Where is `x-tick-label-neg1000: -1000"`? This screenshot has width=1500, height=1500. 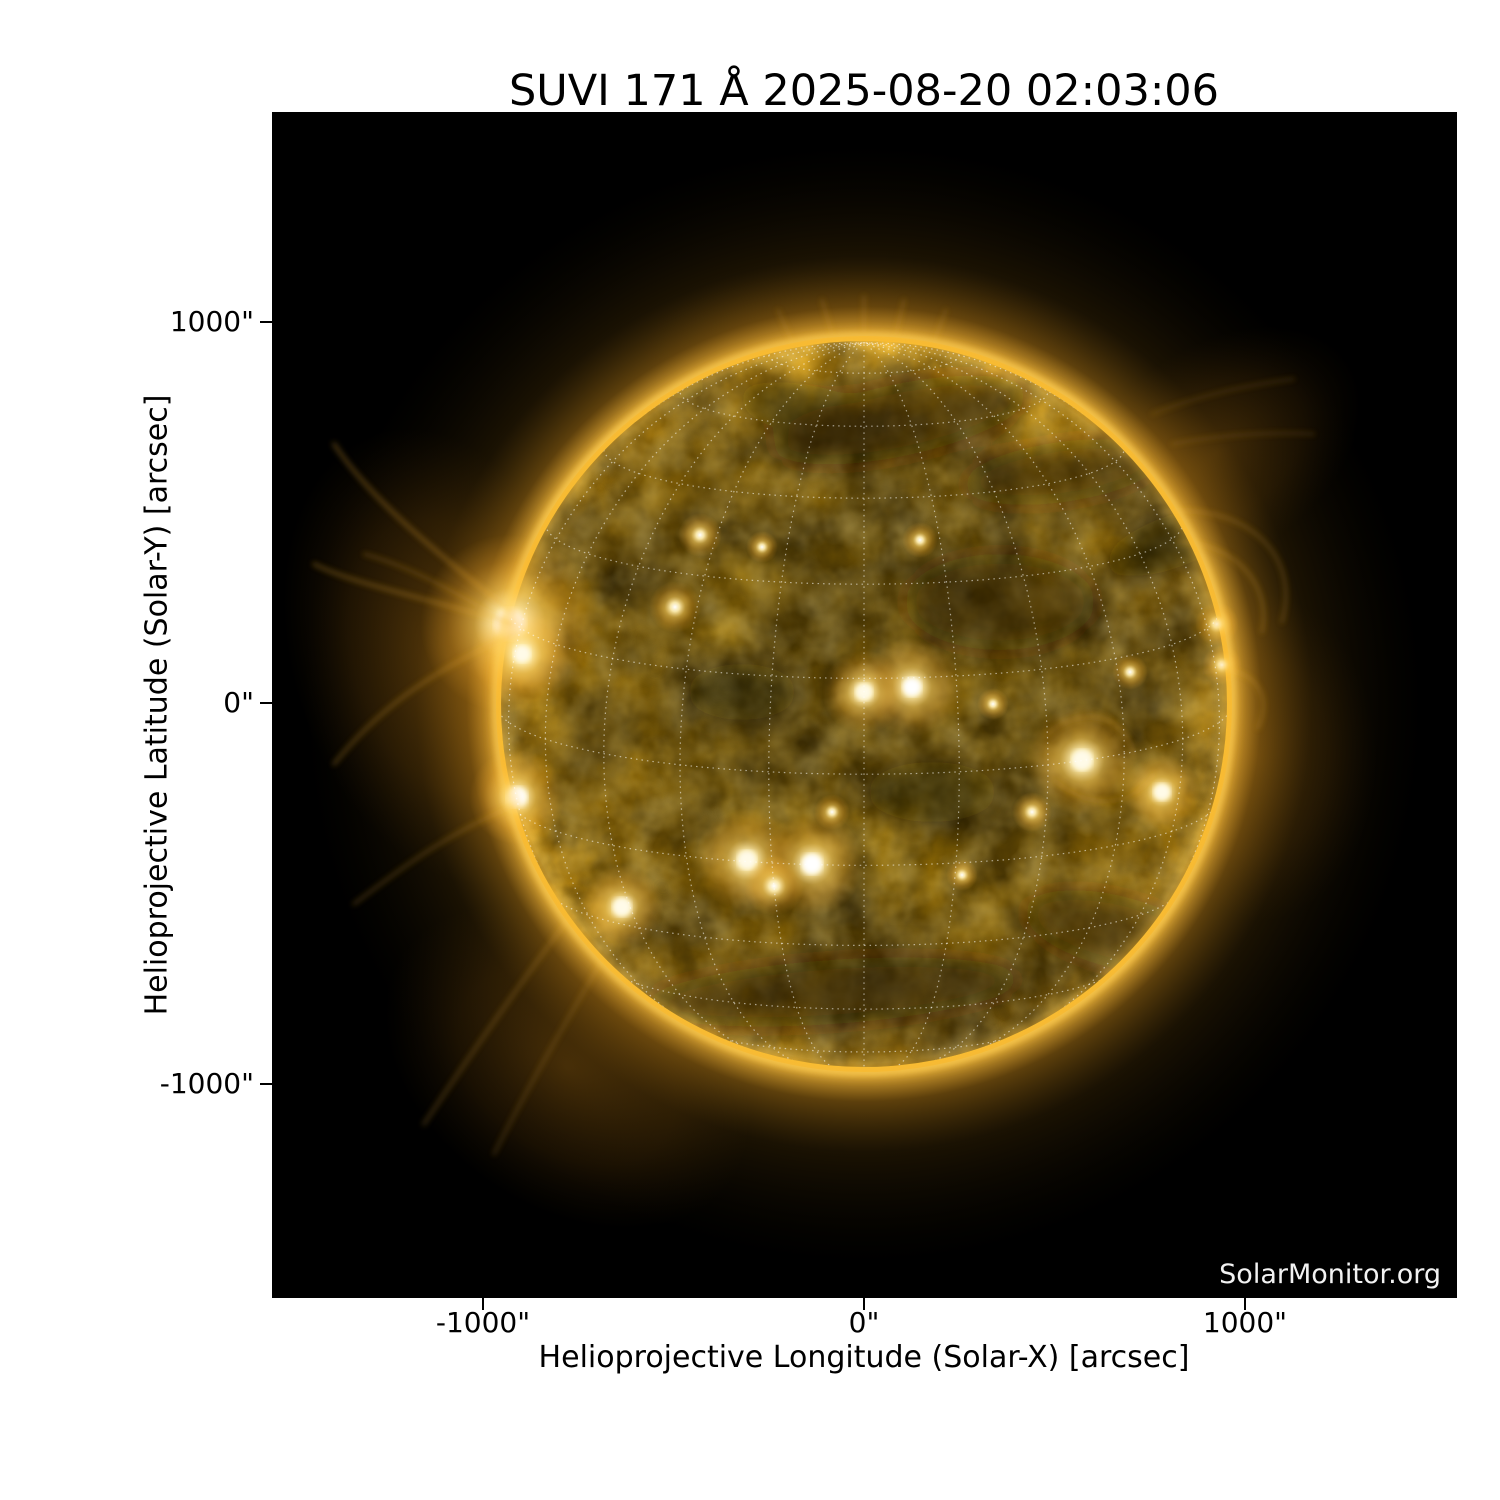
x-tick-label-neg1000: -1000" is located at coordinates (483, 1322).